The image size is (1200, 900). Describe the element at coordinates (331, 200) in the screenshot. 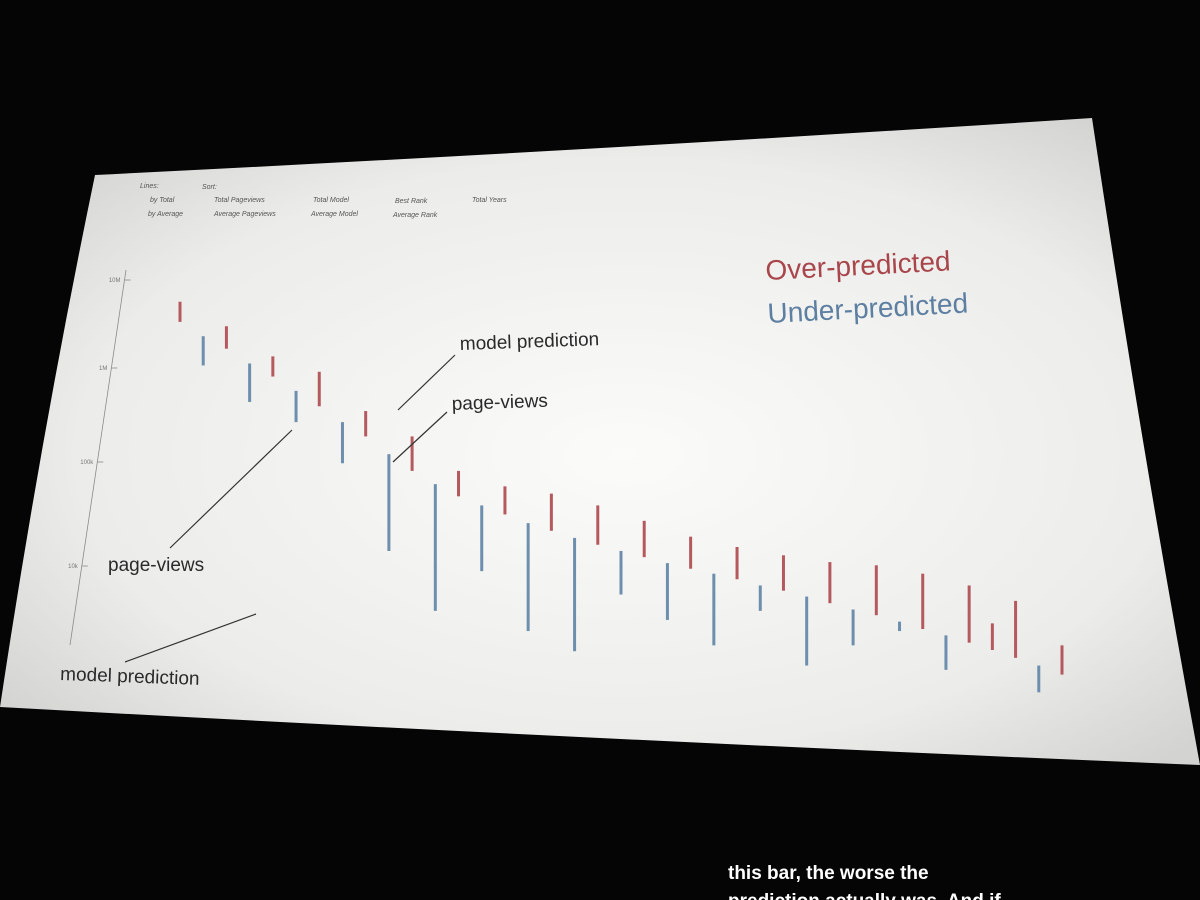

I see `sort-total-model: Total Model` at that location.